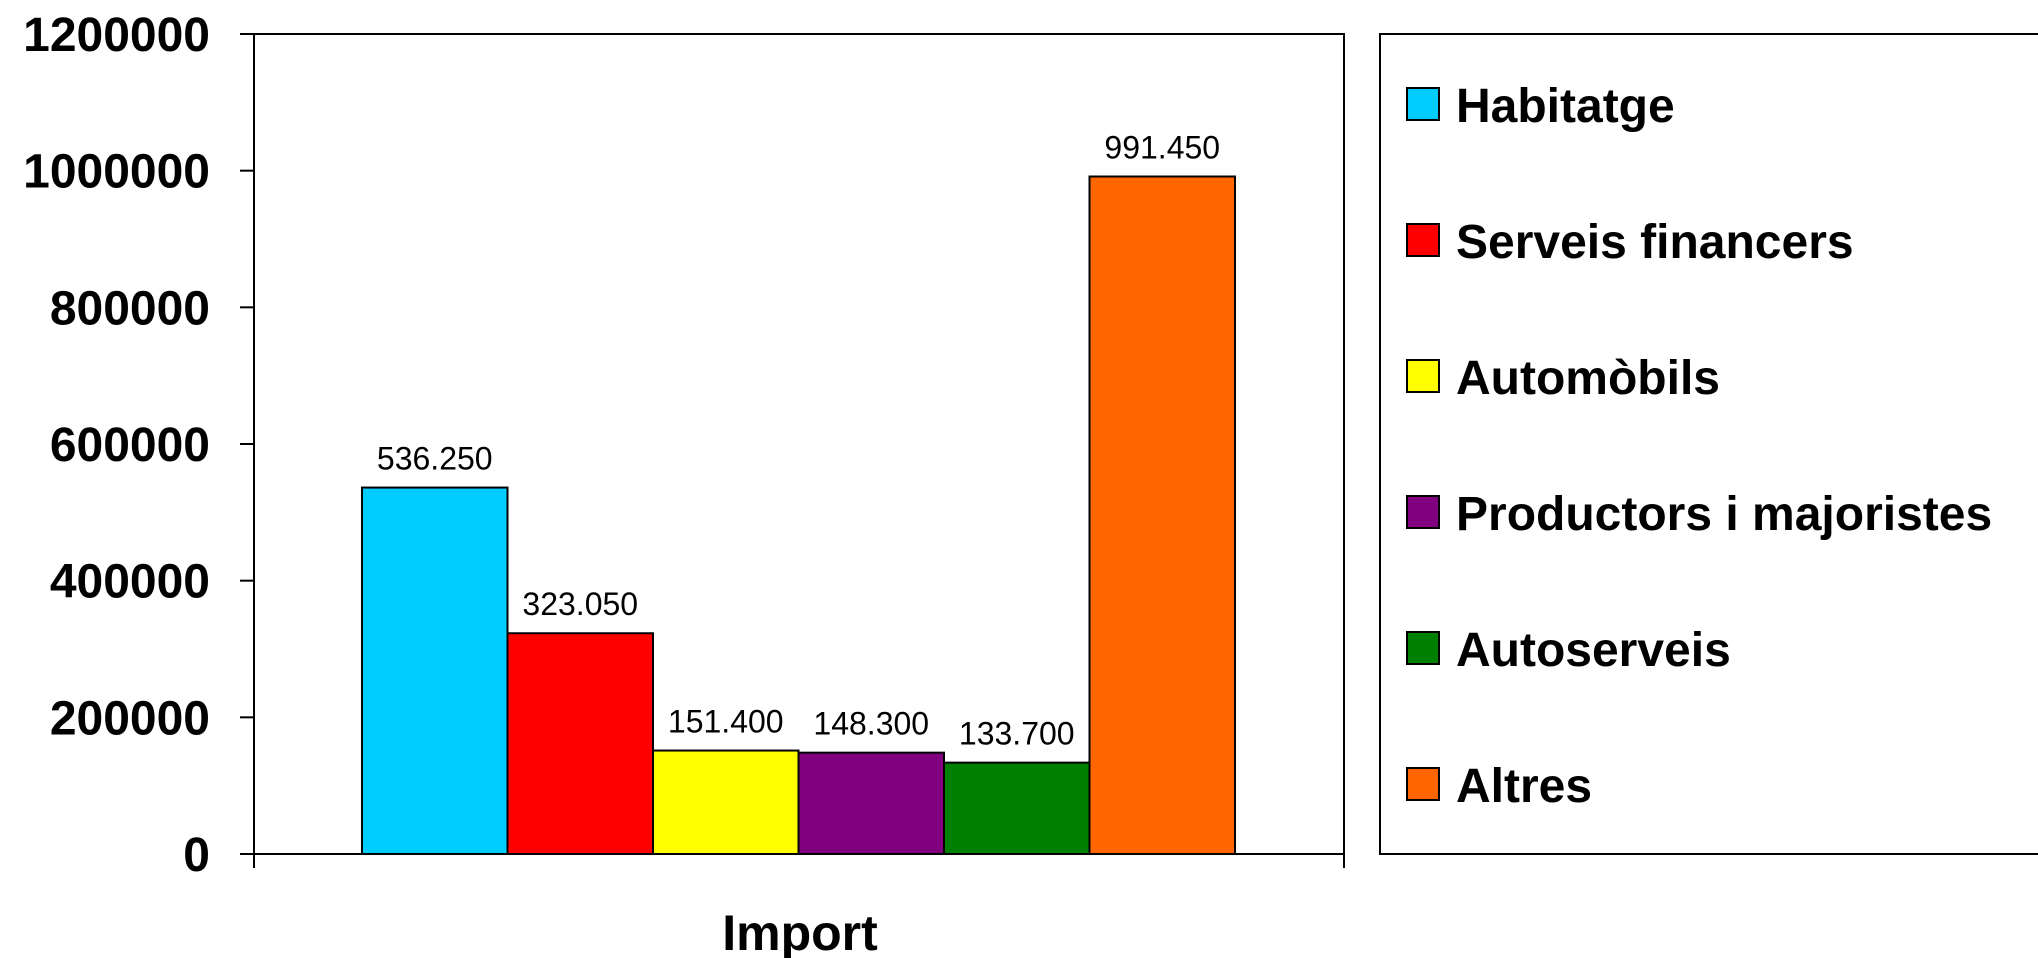  What do you see at coordinates (1724, 514) in the screenshot?
I see `legend-entry-3: Productors i majoristes` at bounding box center [1724, 514].